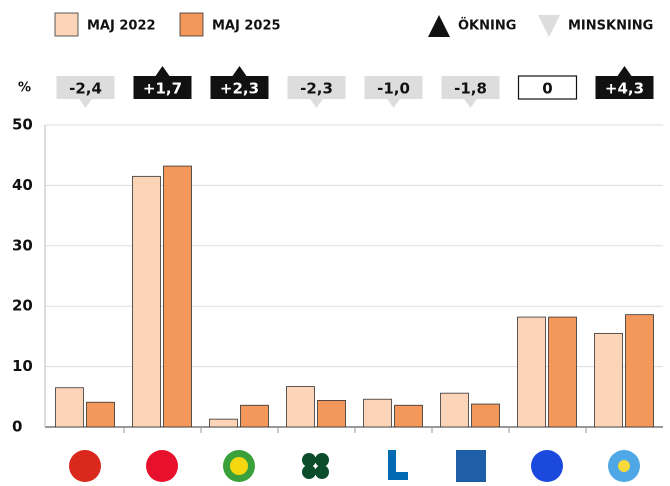  I want to click on change-label: +1,7, so click(162, 89).